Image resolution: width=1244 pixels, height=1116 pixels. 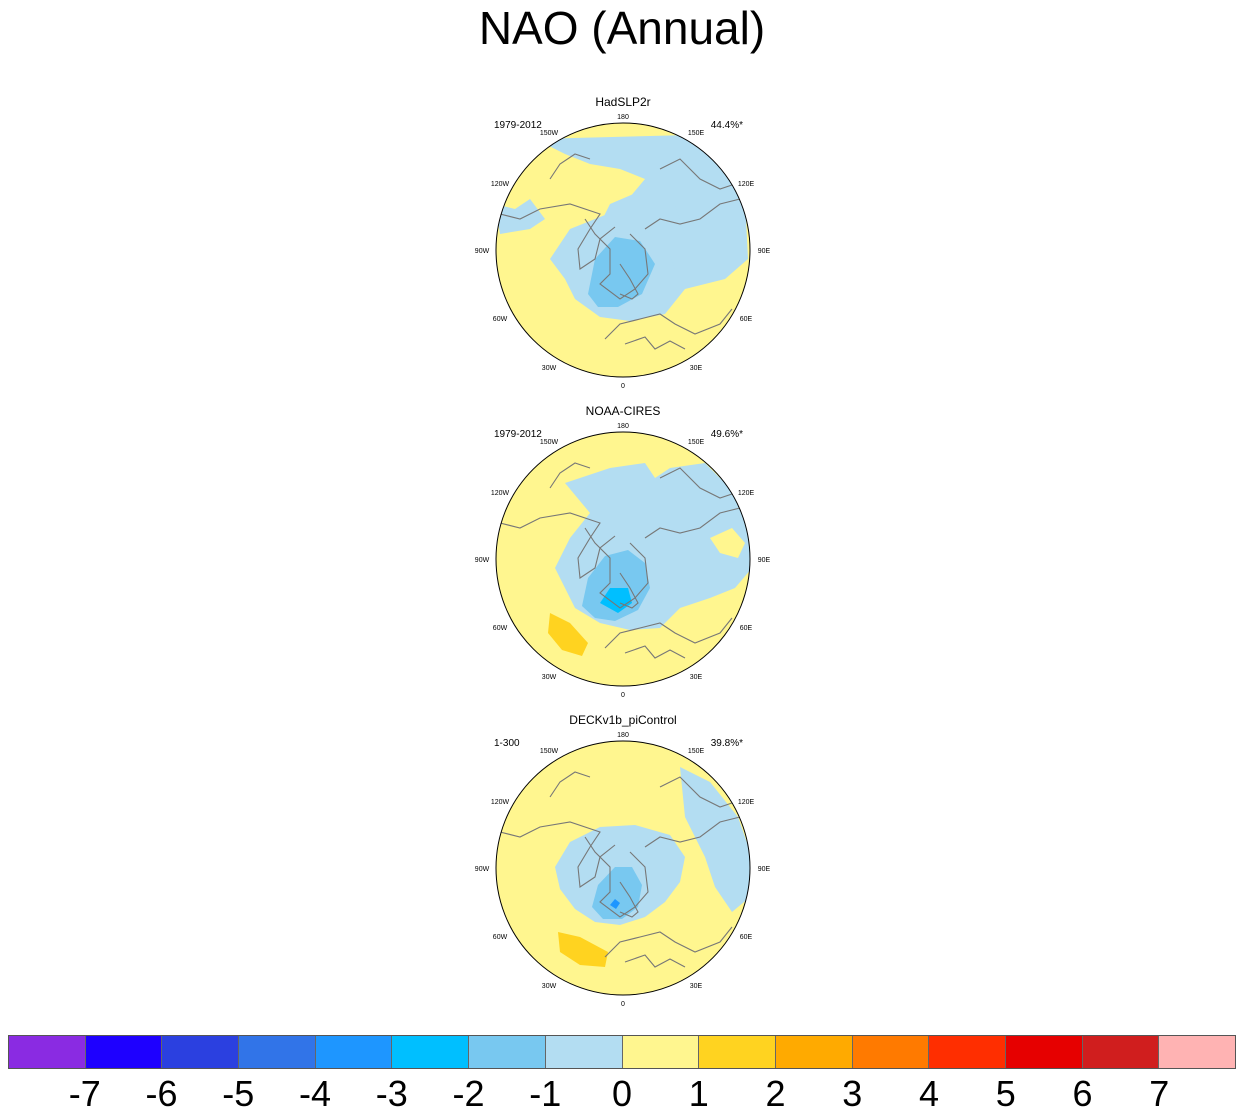 I want to click on panel-variance: 39.8%*, so click(x=726, y=743).